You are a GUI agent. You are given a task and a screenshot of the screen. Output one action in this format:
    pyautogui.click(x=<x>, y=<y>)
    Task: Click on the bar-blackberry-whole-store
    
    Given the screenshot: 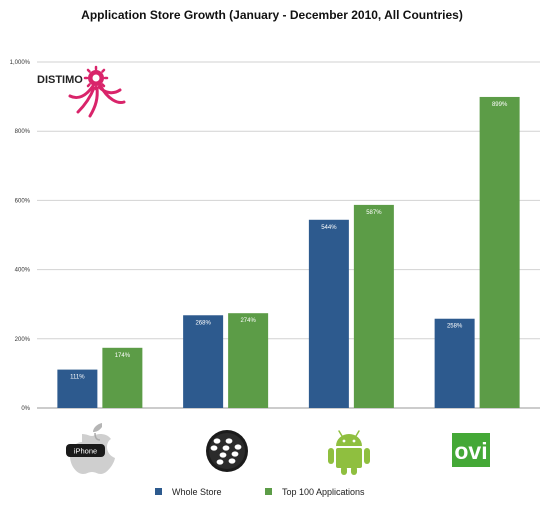 What is the action you would take?
    pyautogui.click(x=203, y=361)
    